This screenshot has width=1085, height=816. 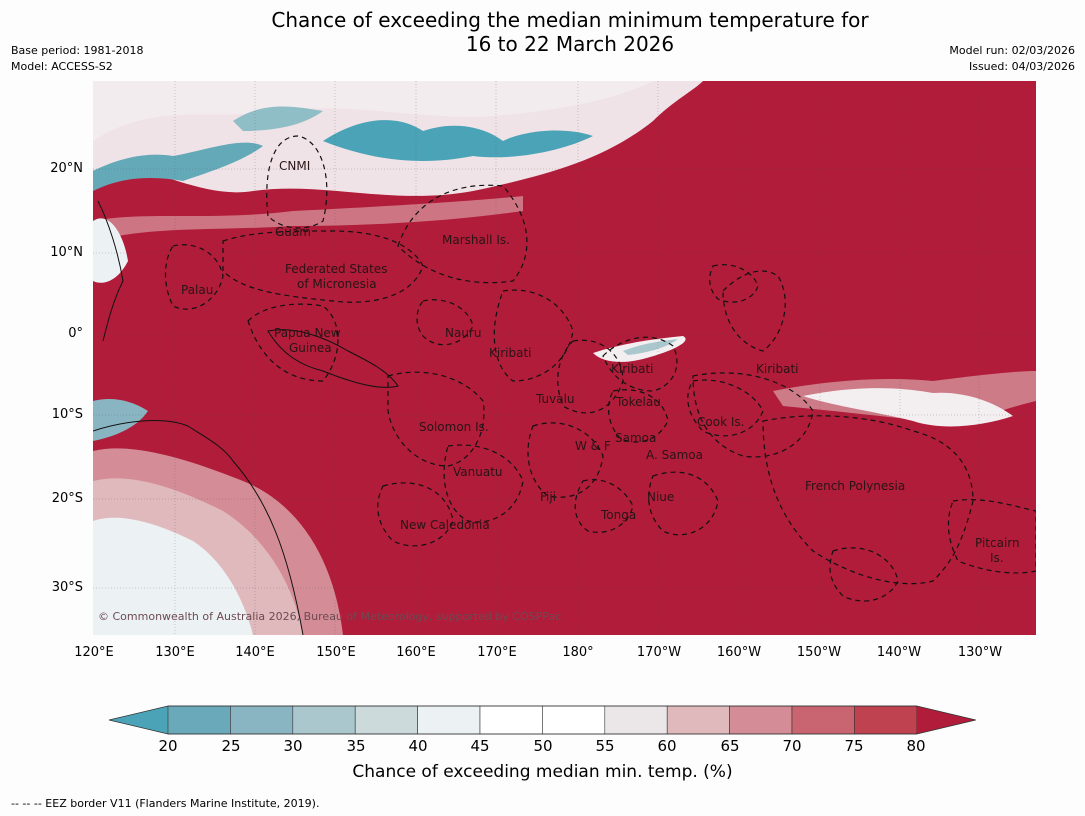 What do you see at coordinates (916, 746) in the screenshot?
I see `cb-tick-80: 80` at bounding box center [916, 746].